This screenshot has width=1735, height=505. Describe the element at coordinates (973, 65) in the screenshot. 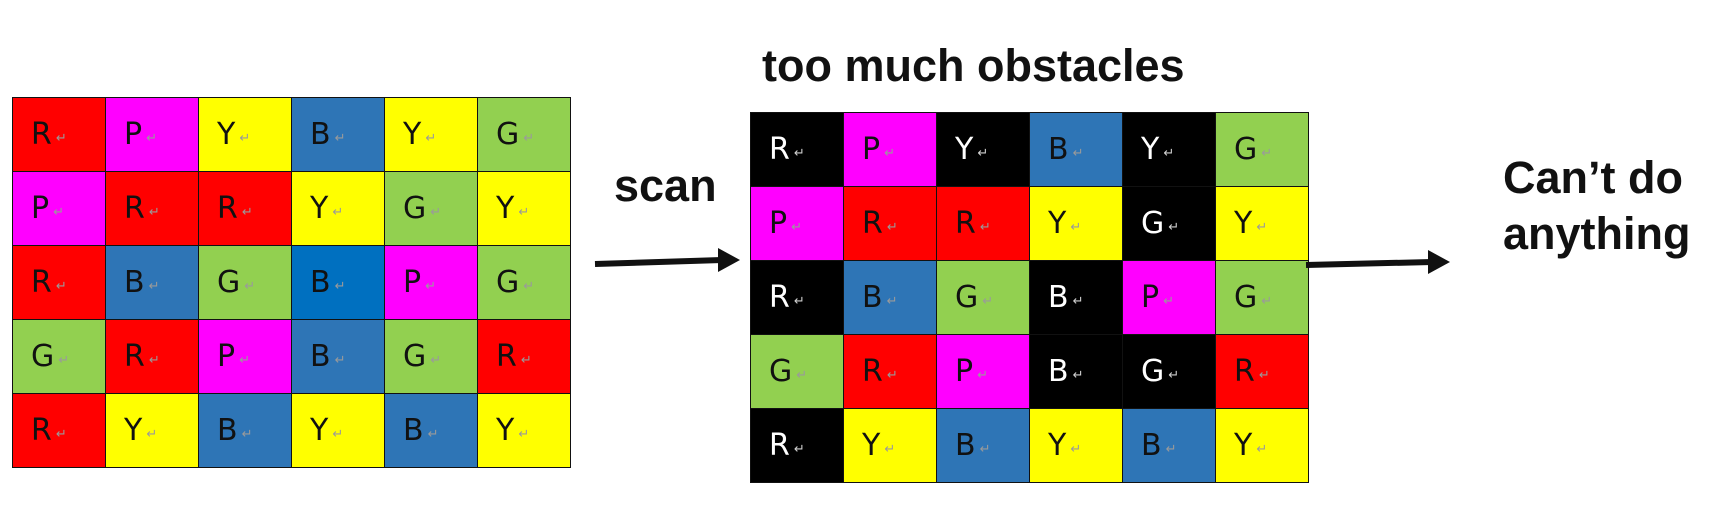

I see `obstacles-label: too much obstacles` at that location.